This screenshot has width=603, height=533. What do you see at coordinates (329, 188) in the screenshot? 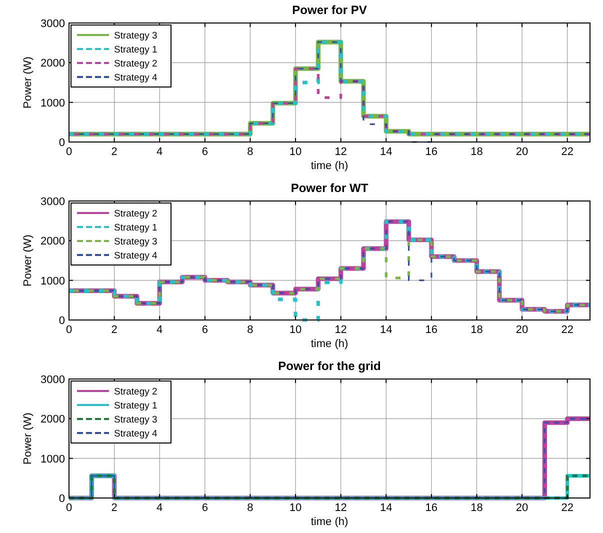
I see `chart-title: Power for WT` at bounding box center [329, 188].